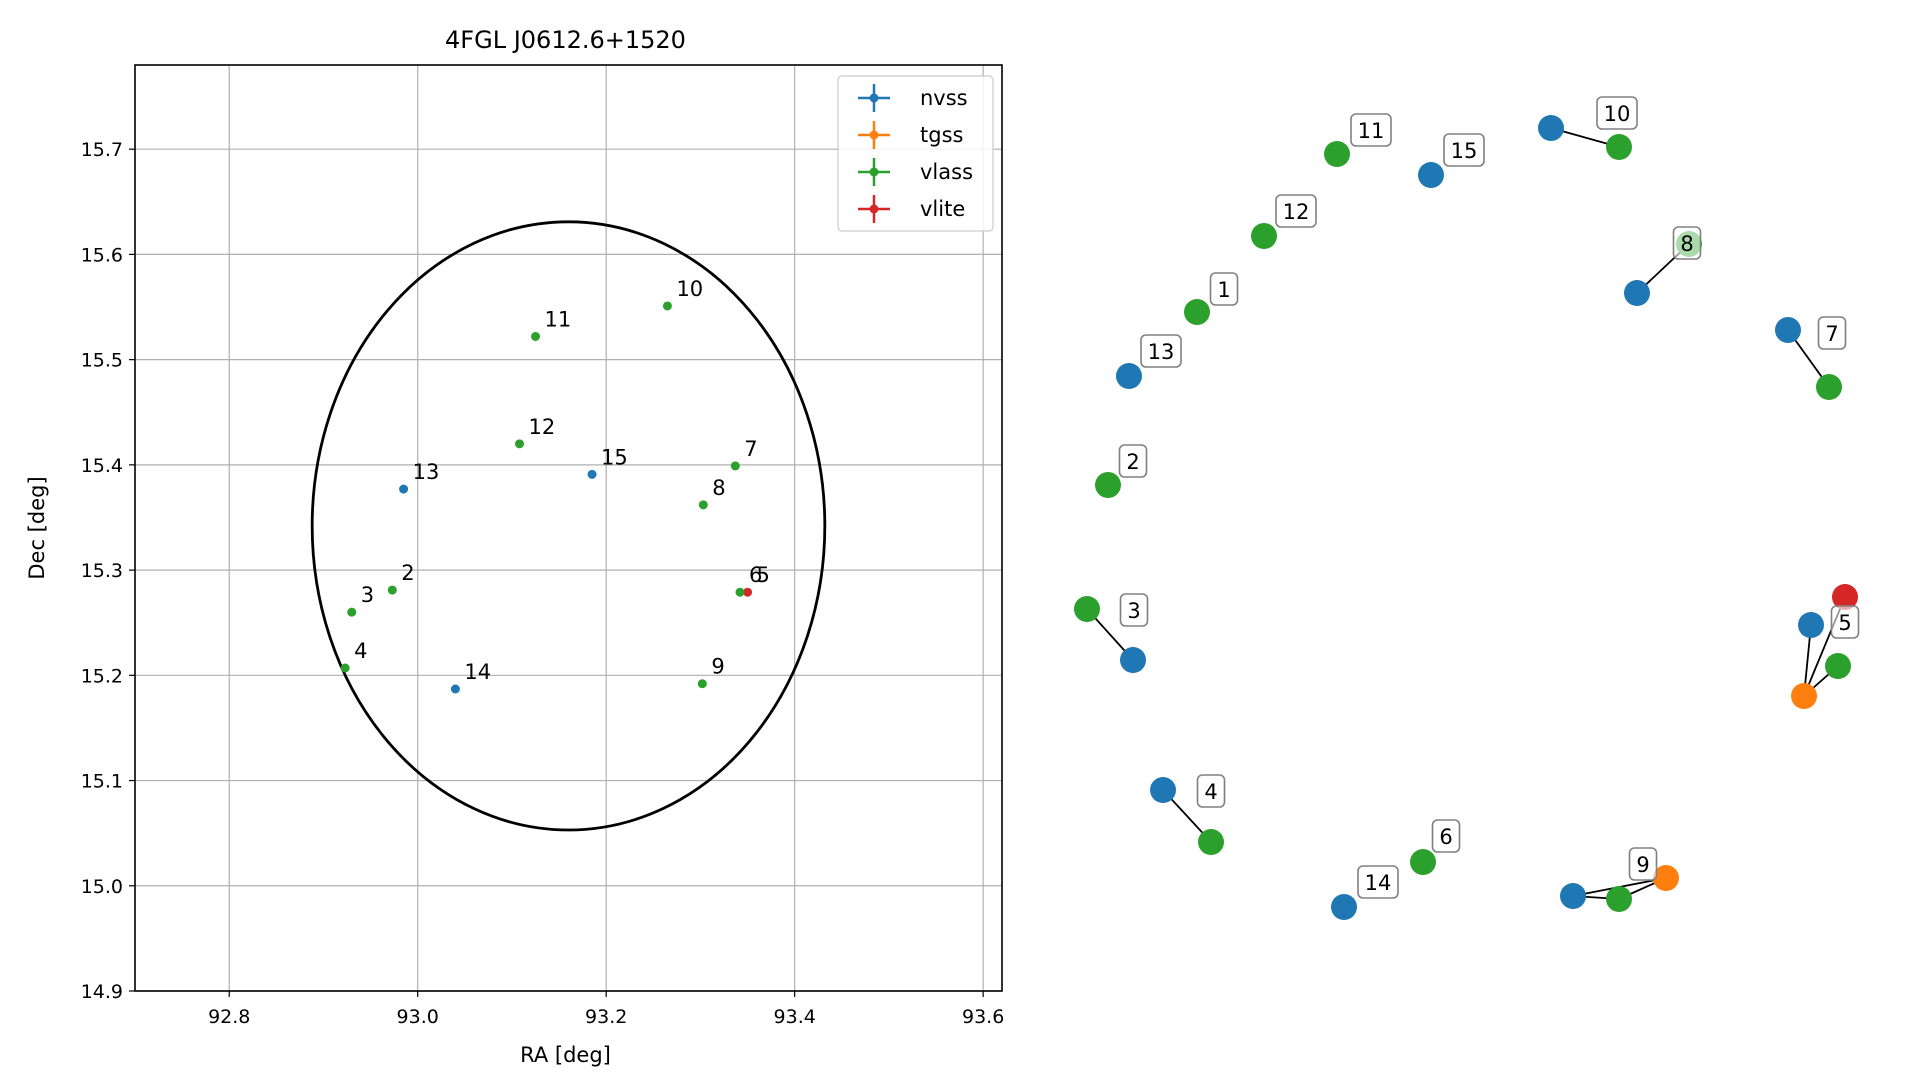 The height and width of the screenshot is (1080, 1919). What do you see at coordinates (541, 427) in the screenshot?
I see `point-label: 12` at bounding box center [541, 427].